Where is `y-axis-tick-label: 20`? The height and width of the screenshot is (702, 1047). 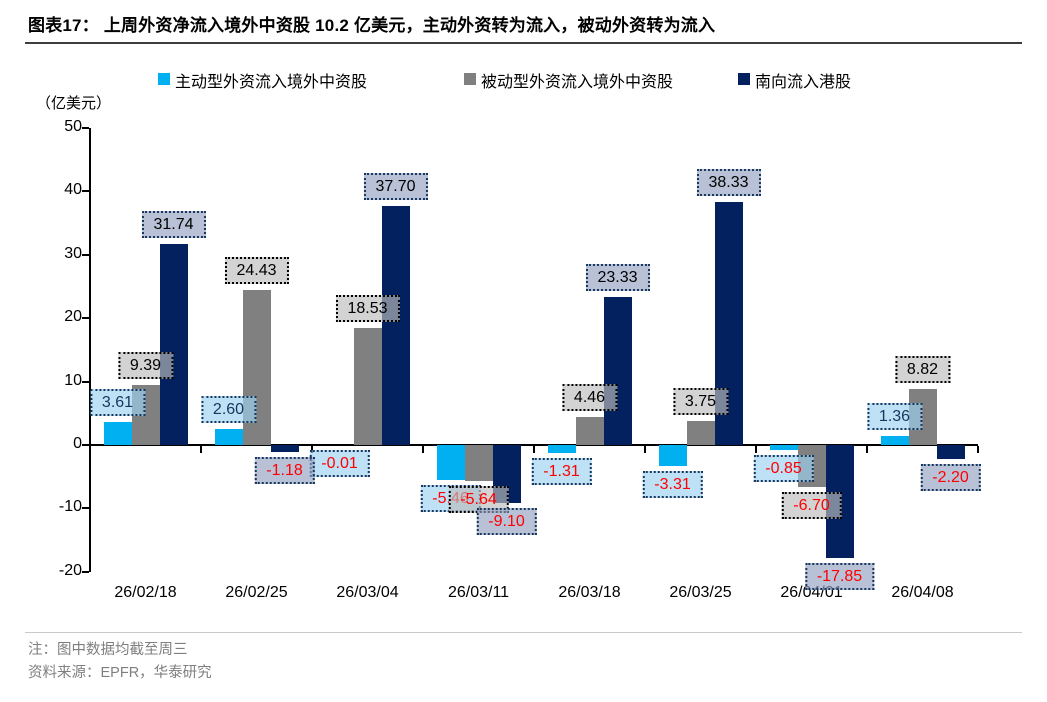 y-axis-tick-label: 20 is located at coordinates (73, 317).